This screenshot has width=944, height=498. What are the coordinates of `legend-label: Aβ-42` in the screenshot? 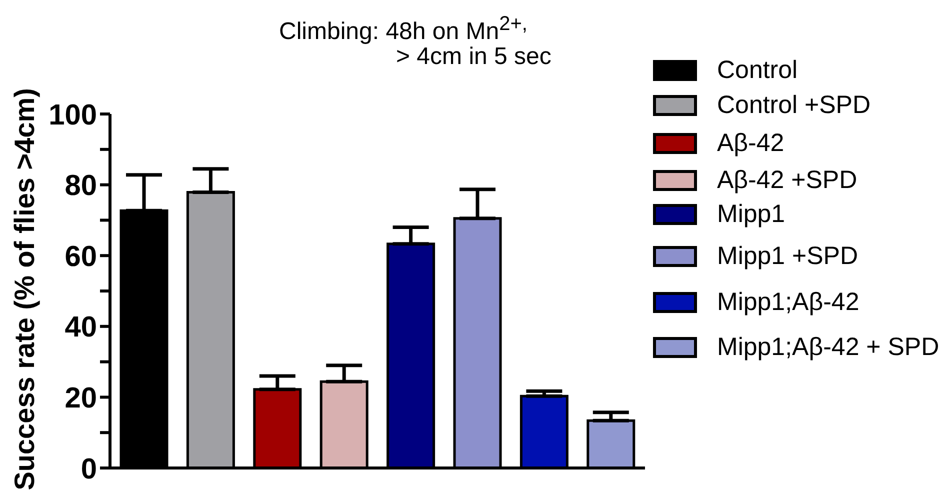 It's located at (750, 143).